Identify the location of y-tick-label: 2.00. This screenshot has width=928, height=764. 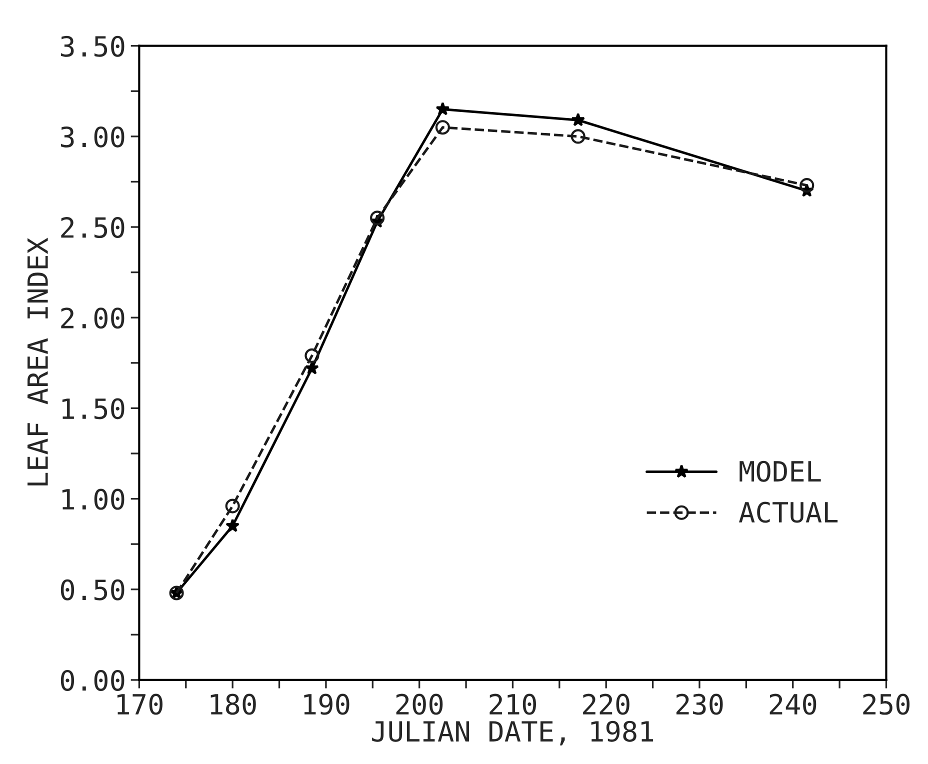
(92, 318).